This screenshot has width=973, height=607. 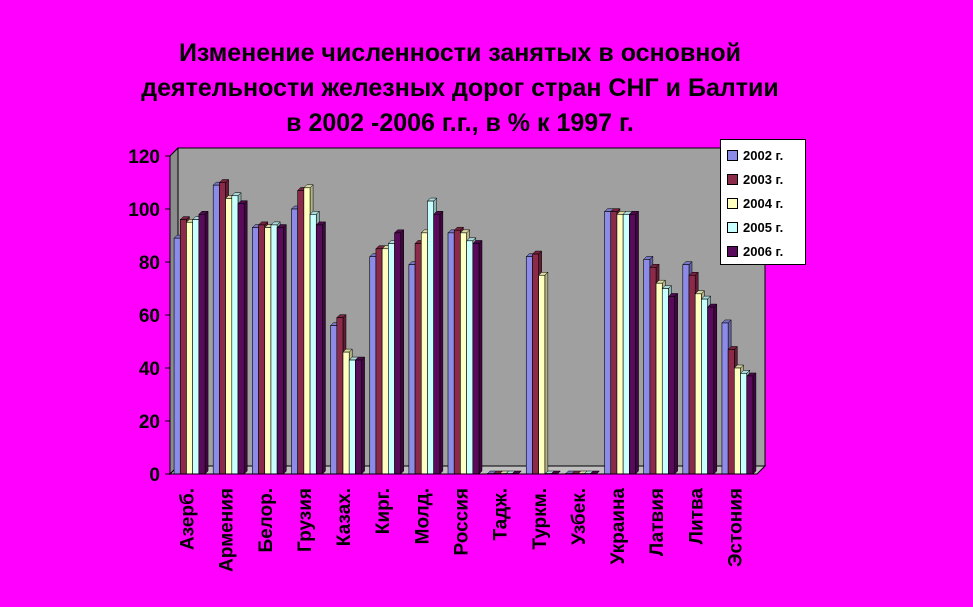 What do you see at coordinates (657, 522) in the screenshot?
I see `x-tick-label: Латвия` at bounding box center [657, 522].